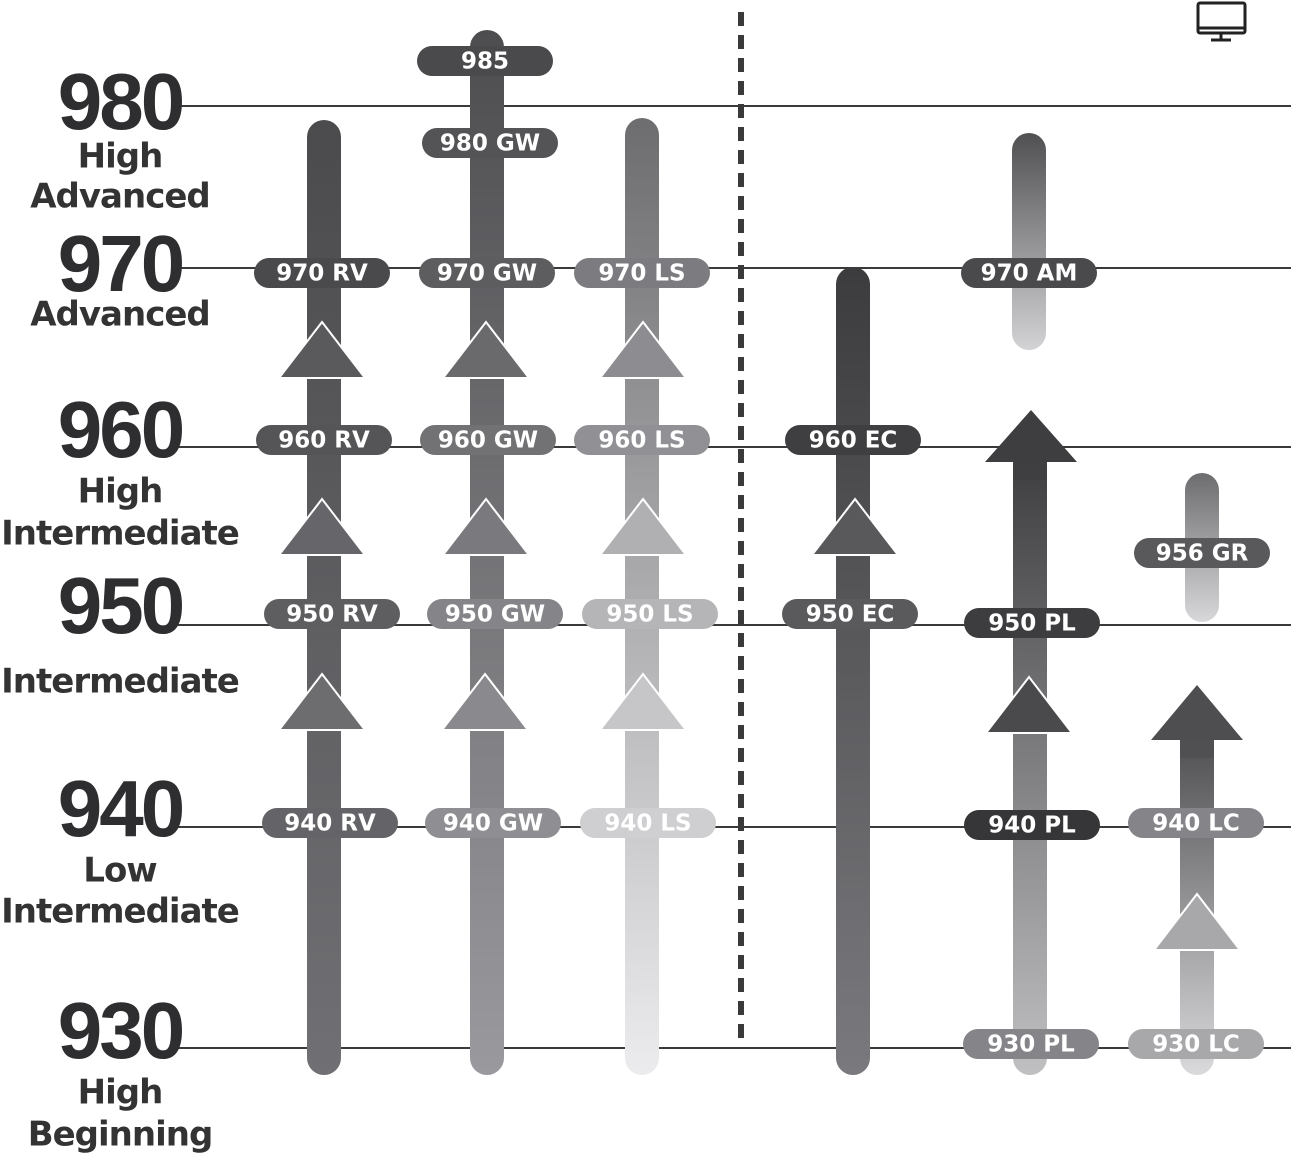 The height and width of the screenshot is (1159, 1291). Describe the element at coordinates (1221, 21) in the screenshot. I see `monitor-icon` at that location.